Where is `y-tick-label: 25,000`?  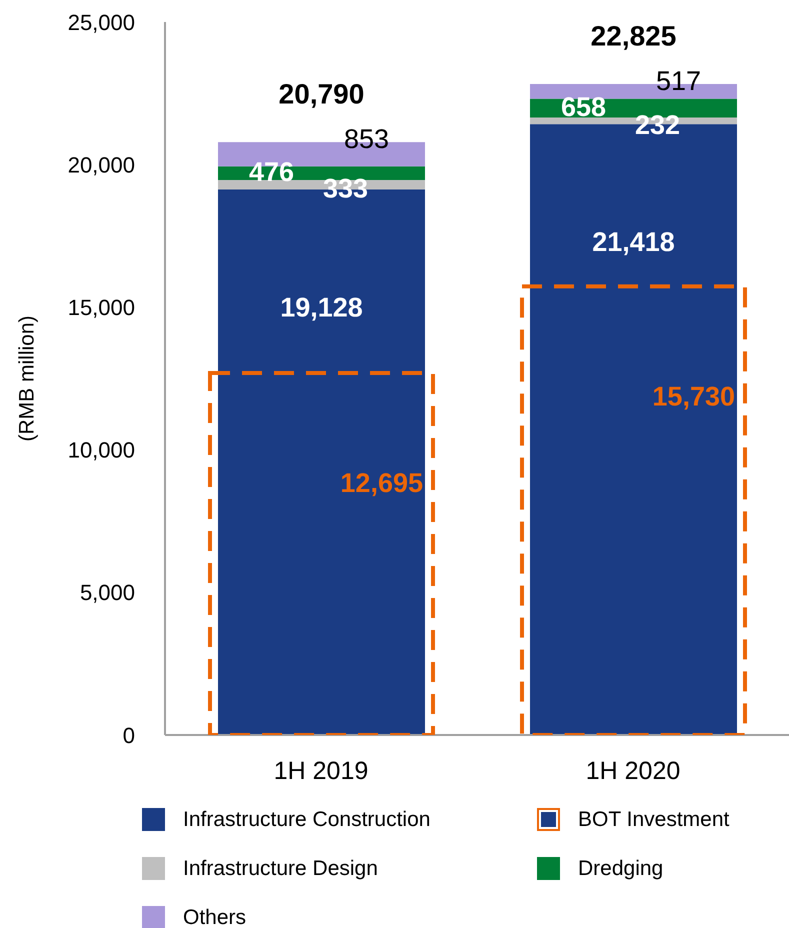 y-tick-label: 25,000 is located at coordinates (101, 22).